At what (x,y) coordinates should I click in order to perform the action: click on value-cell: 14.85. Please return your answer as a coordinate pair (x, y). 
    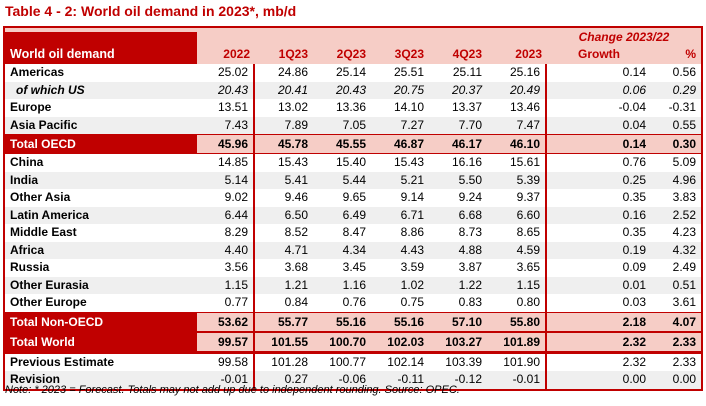
    Looking at the image, I should click on (226, 163).